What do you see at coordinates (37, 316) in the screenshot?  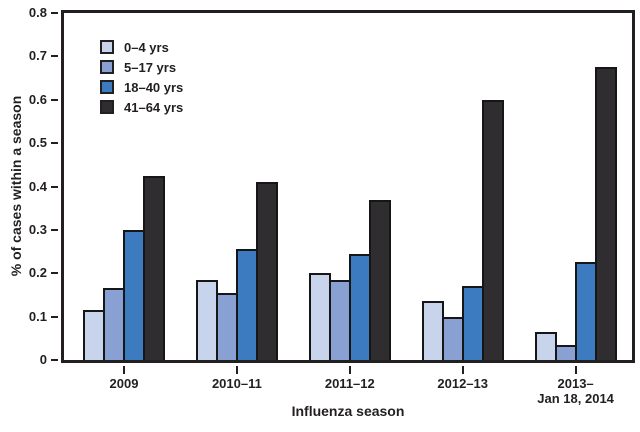 I see `y-tick-label: 0.1` at bounding box center [37, 316].